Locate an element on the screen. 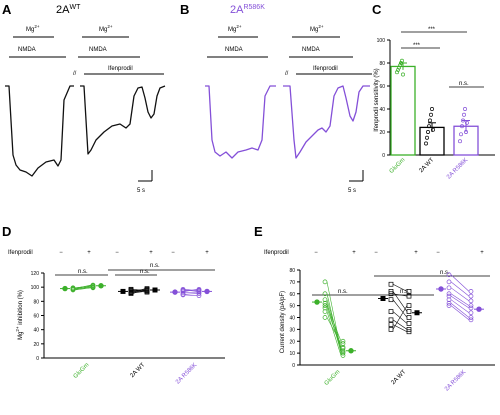 This screenshot has width=500, height=415. panel-e-ns-3: n.s. is located at coordinates (445, 273).